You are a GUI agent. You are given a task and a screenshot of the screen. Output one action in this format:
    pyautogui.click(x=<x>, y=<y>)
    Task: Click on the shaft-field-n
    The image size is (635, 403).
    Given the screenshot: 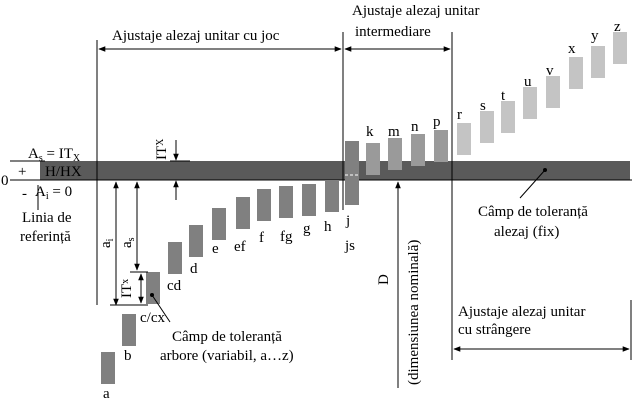 What is the action you would take?
    pyautogui.click(x=418, y=150)
    